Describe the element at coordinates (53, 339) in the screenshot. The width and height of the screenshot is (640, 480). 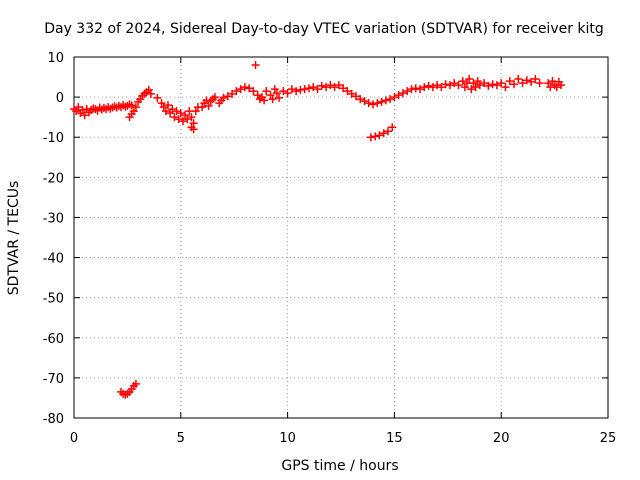
I see `y-tick-label: -60` at that location.